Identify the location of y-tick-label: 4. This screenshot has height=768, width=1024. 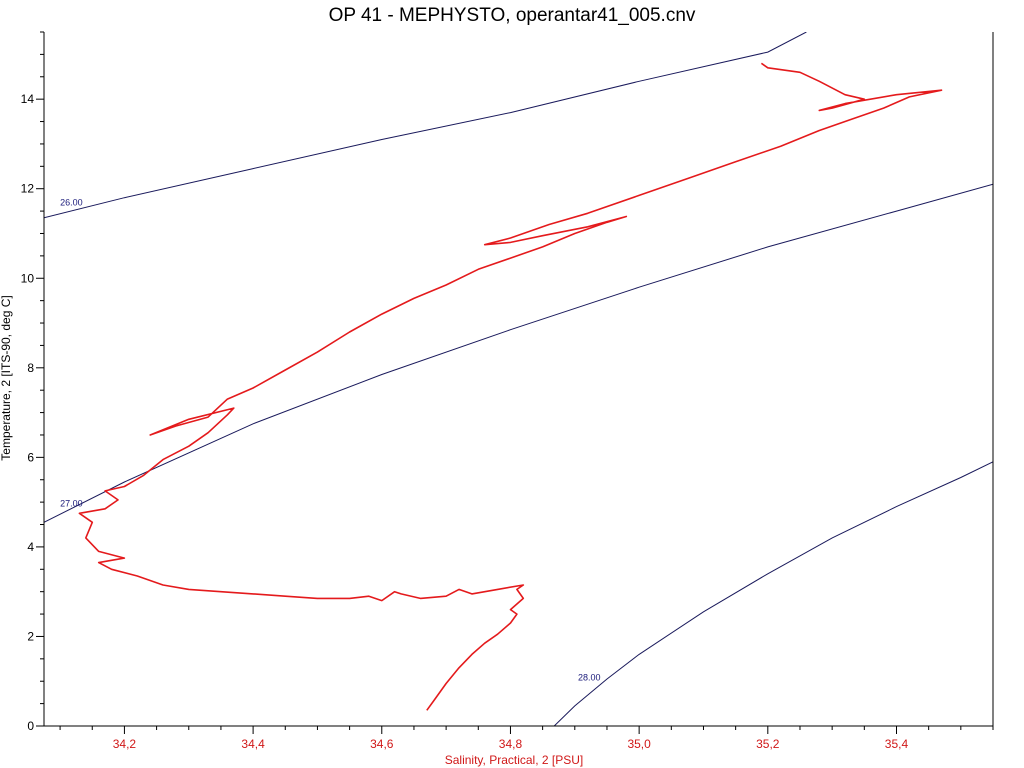
(30, 547).